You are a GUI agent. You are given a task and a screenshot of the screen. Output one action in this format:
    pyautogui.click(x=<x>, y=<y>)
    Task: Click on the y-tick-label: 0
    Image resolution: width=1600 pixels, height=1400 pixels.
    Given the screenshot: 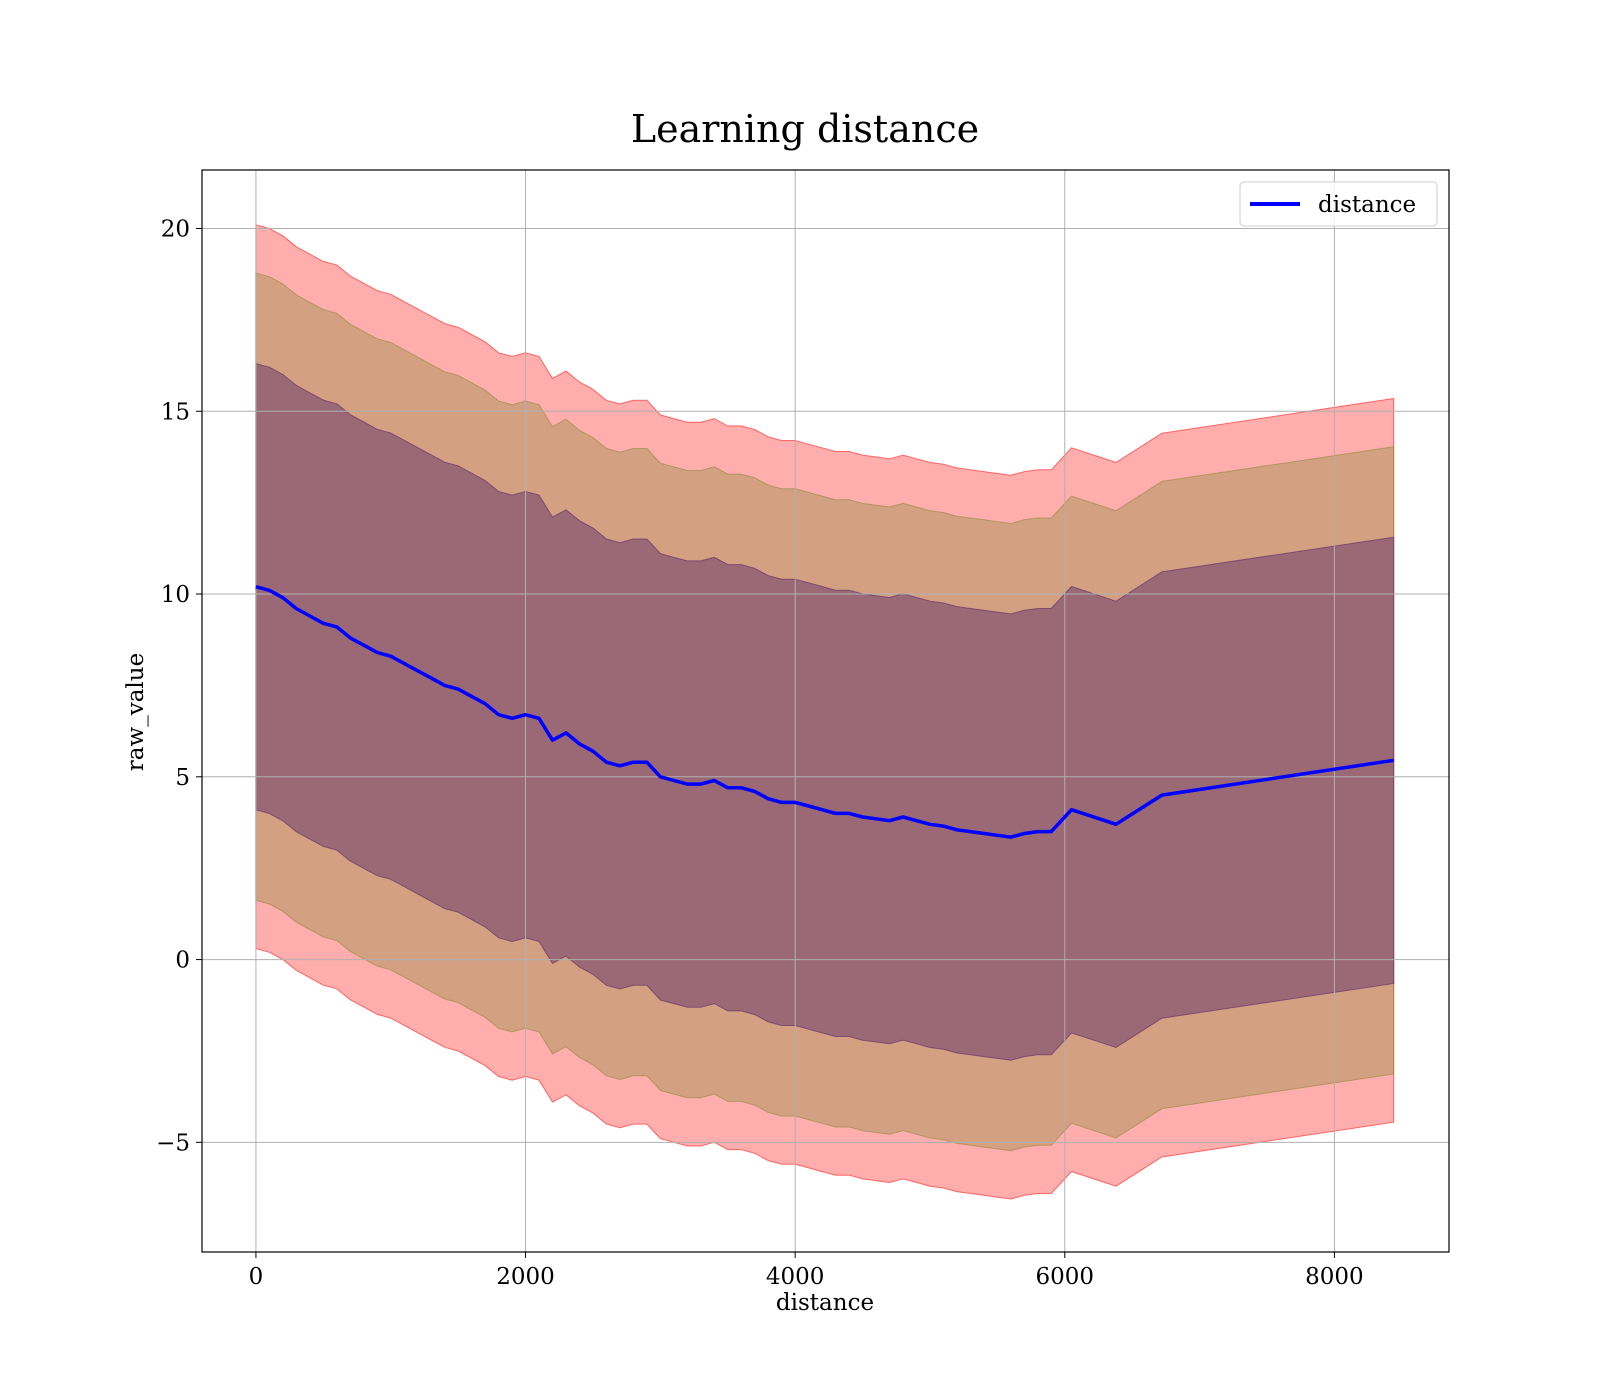 What is the action you would take?
    pyautogui.click(x=182, y=961)
    